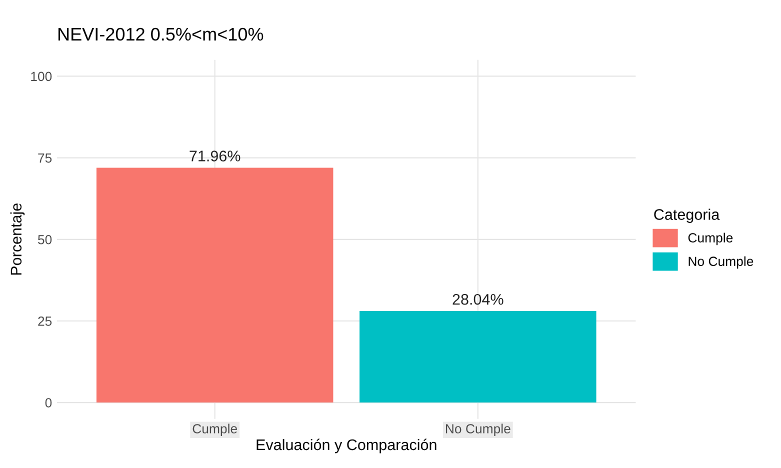 The image size is (781, 468). Describe the element at coordinates (687, 215) in the screenshot. I see `legend-title: Categoria` at that location.